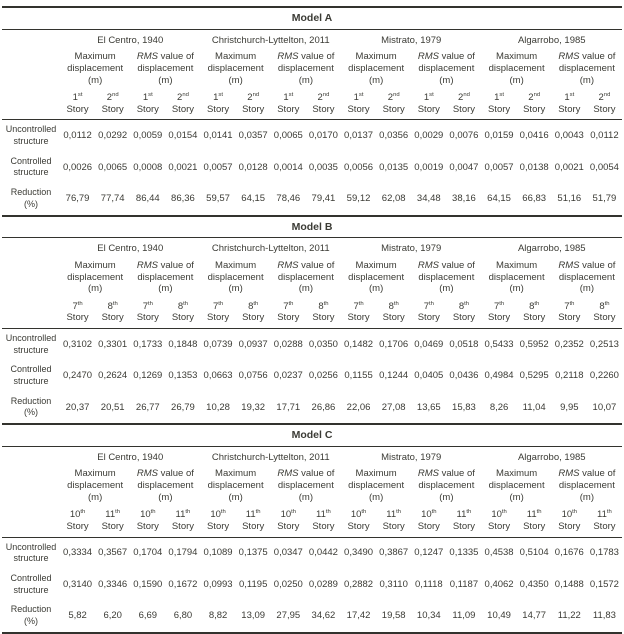  I want to click on row-label-line1: Controlled, so click(31, 577).